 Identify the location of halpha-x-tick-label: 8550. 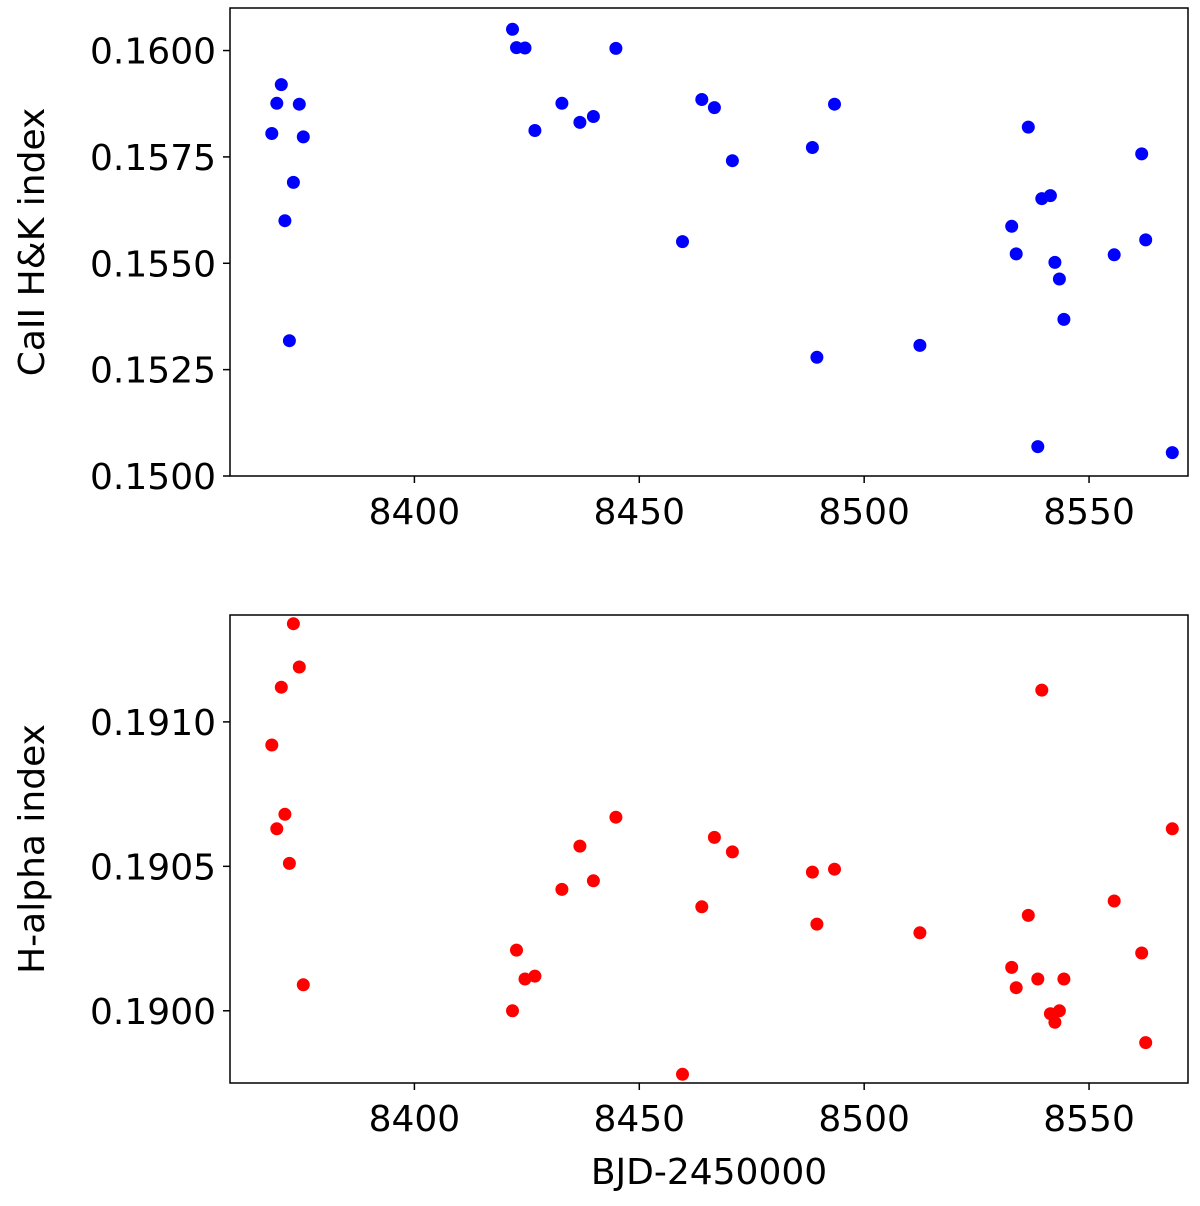
(1089, 1119).